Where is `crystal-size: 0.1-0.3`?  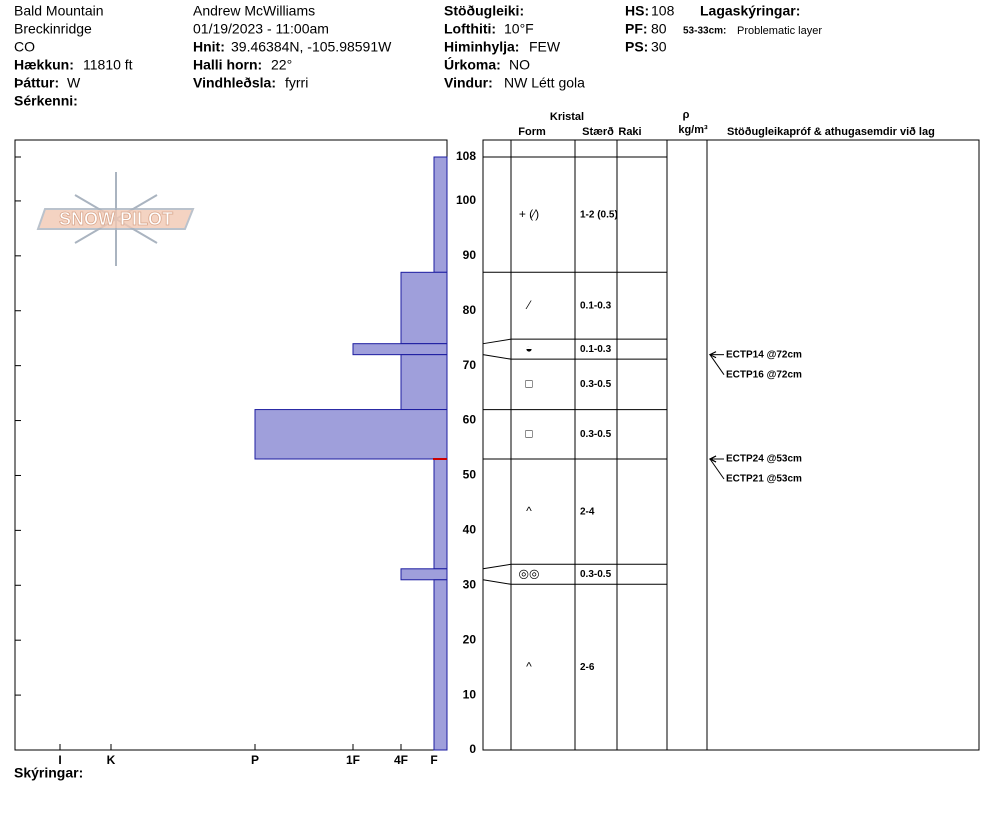
crystal-size: 0.1-0.3 is located at coordinates (596, 305).